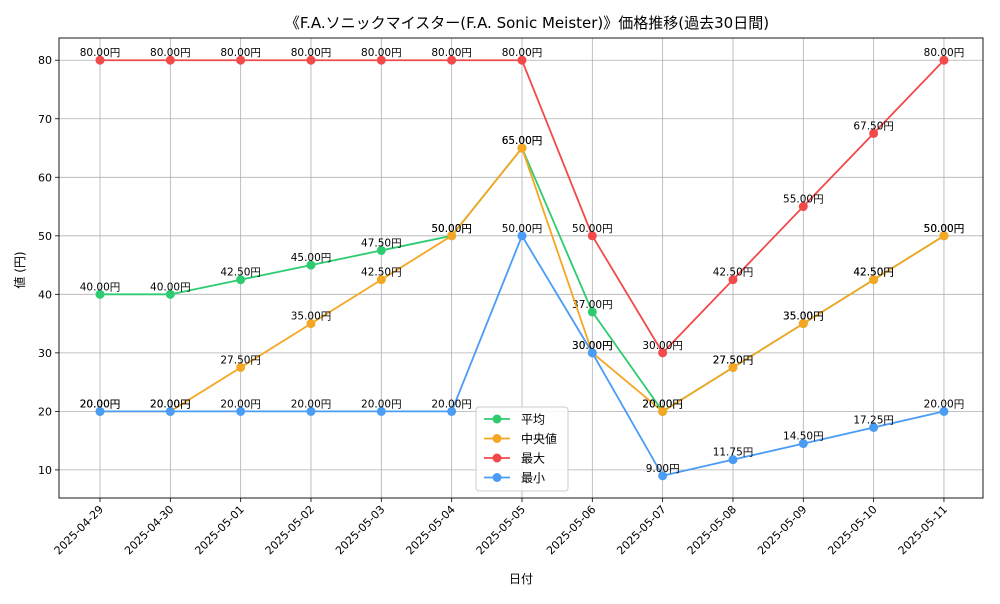 The height and width of the screenshot is (604, 1000). I want to click on x-axis-label: 日付, so click(521, 579).